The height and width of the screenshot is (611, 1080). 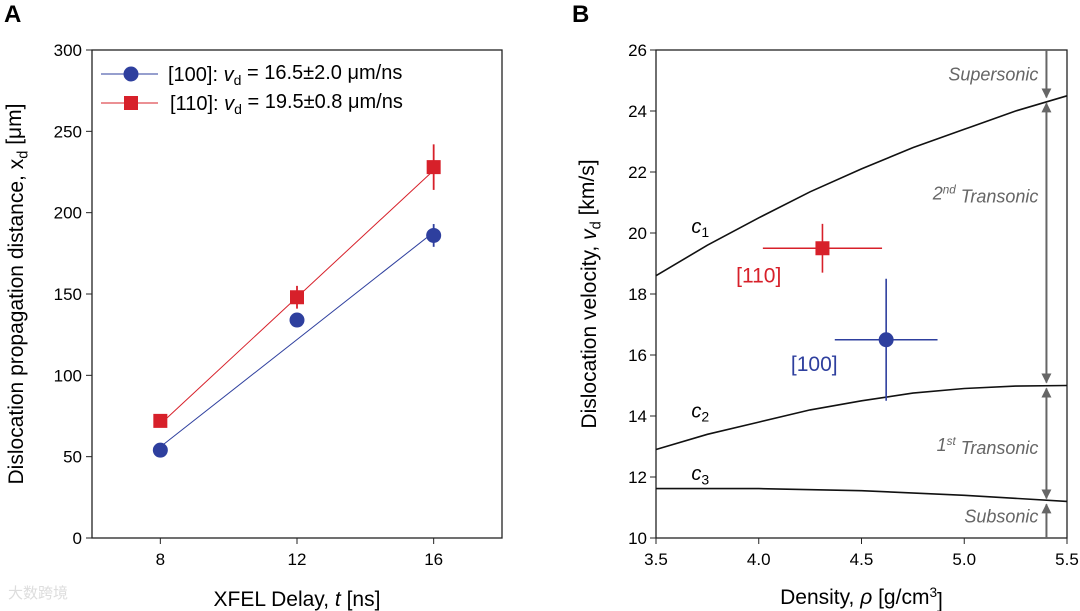 What do you see at coordinates (862, 559) in the screenshot?
I see `x-tick-label-b: 4.5` at bounding box center [862, 559].